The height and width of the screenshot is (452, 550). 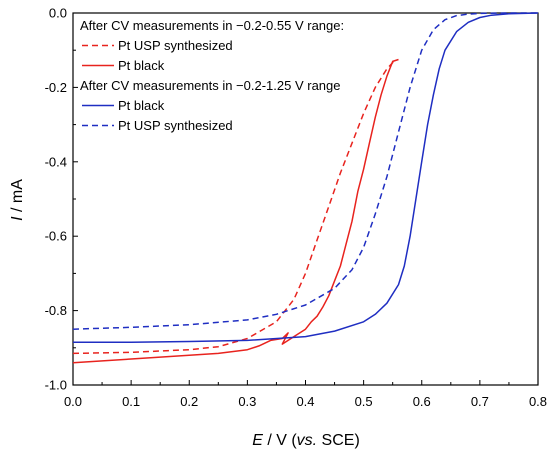 I want to click on y-axis-label: I / mA, so click(x=17, y=200).